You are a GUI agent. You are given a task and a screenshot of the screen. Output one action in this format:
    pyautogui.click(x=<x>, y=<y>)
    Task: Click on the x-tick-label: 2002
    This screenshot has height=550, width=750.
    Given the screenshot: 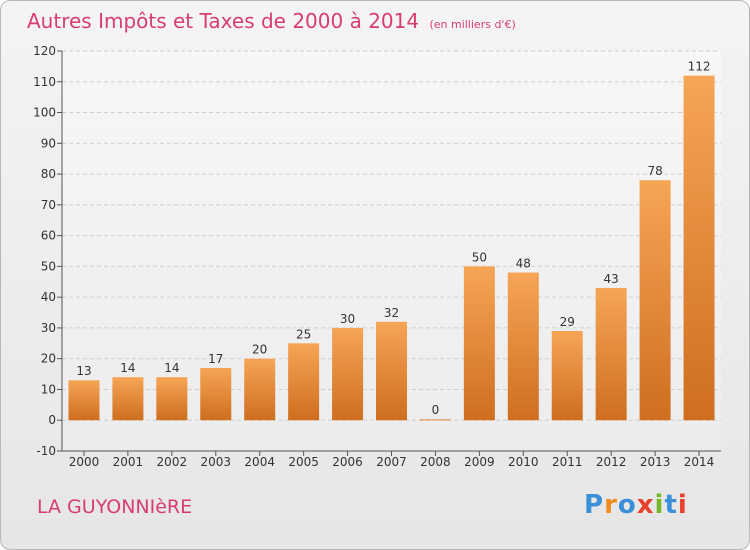 What is the action you would take?
    pyautogui.click(x=172, y=462)
    